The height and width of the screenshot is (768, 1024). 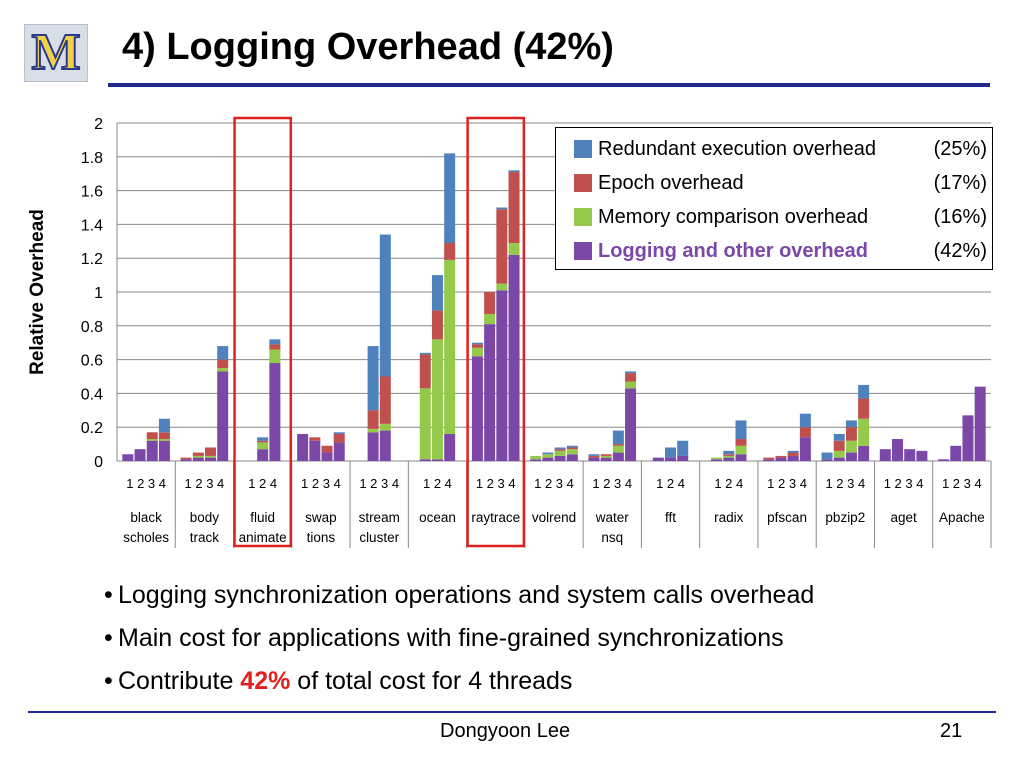 I want to click on title-divider, so click(x=549, y=85).